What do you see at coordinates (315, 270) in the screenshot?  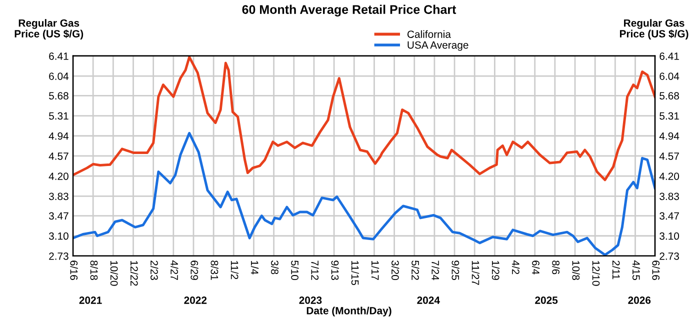 I see `x-tick-label: 7/12` at bounding box center [315, 270].